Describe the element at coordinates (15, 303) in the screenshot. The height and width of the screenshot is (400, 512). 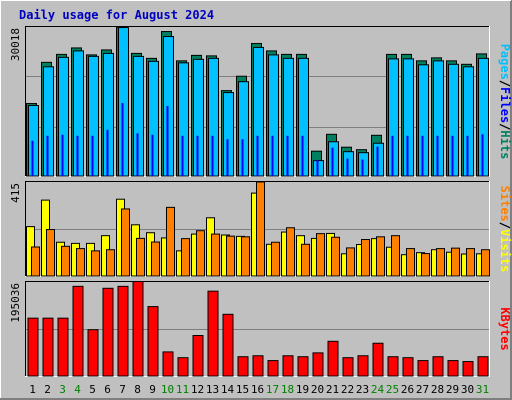
I see `y-tick-label-3: 195036` at that location.